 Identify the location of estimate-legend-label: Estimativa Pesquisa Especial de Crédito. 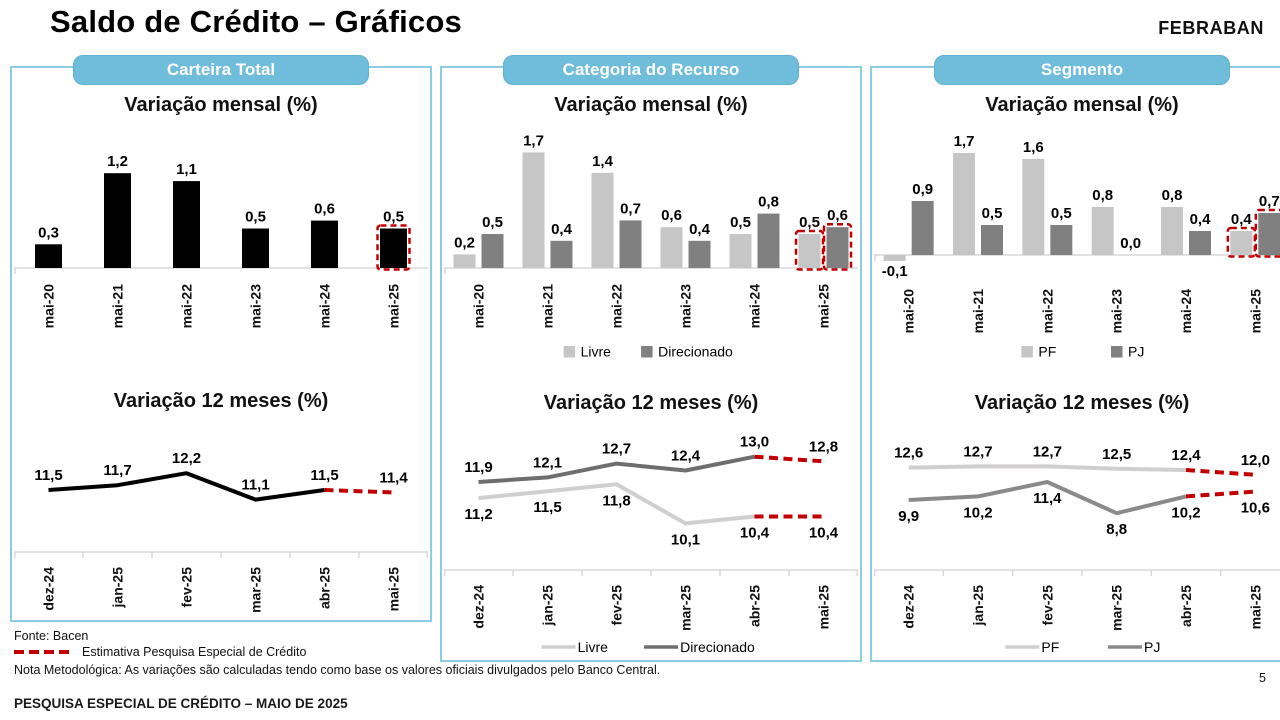
(194, 652).